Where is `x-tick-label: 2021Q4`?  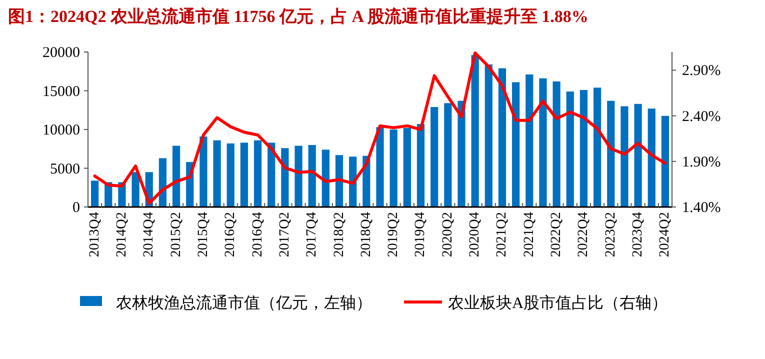 x-tick-label: 2021Q4 is located at coordinates (529, 235).